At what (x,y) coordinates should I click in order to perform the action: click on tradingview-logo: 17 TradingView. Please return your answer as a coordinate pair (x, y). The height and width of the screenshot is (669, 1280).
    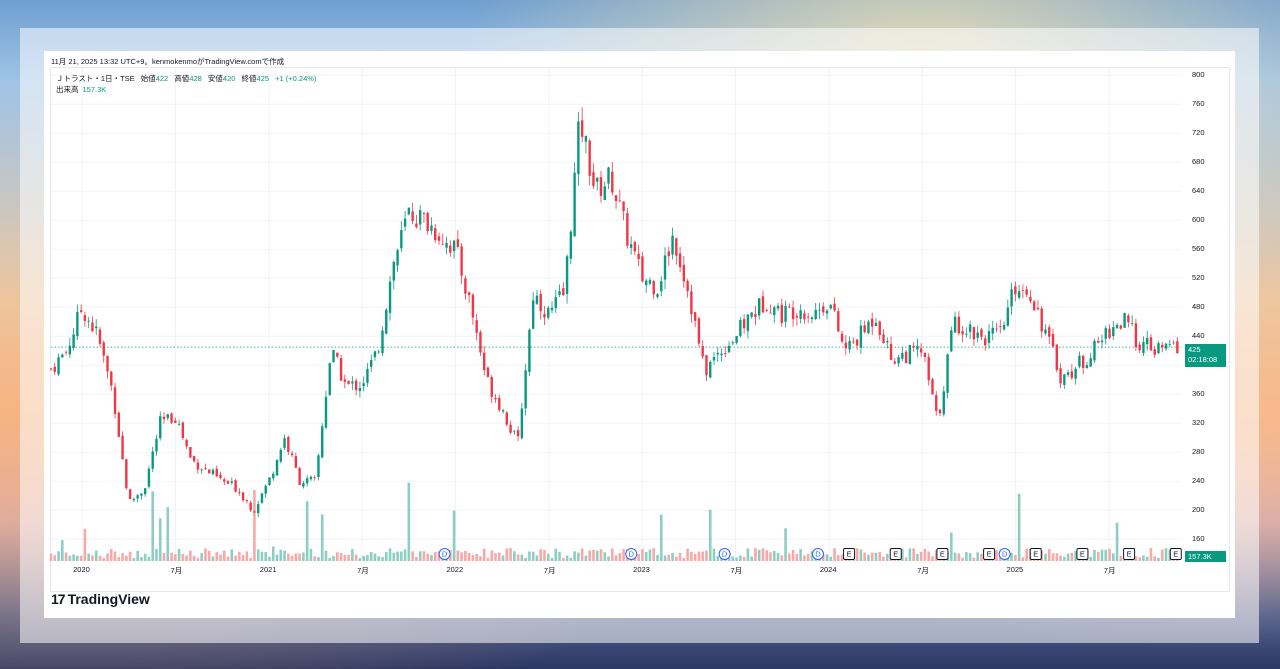
    Looking at the image, I should click on (100, 599).